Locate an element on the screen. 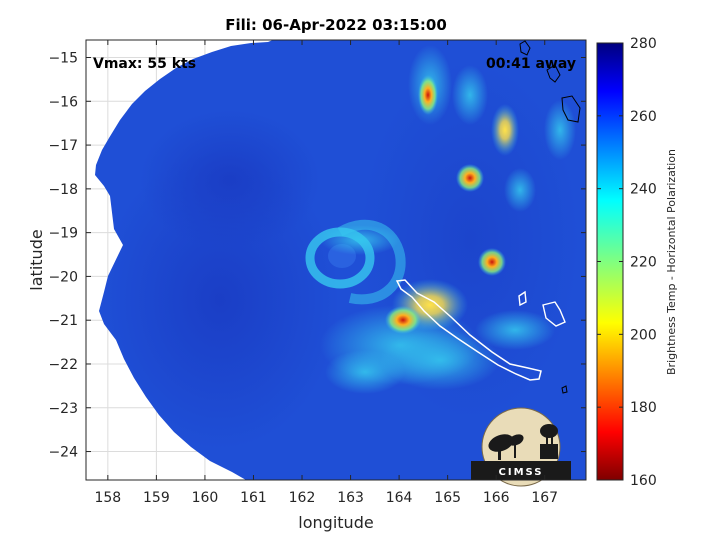 The image size is (720, 540). y-tick-label: −17 is located at coordinates (63, 146).